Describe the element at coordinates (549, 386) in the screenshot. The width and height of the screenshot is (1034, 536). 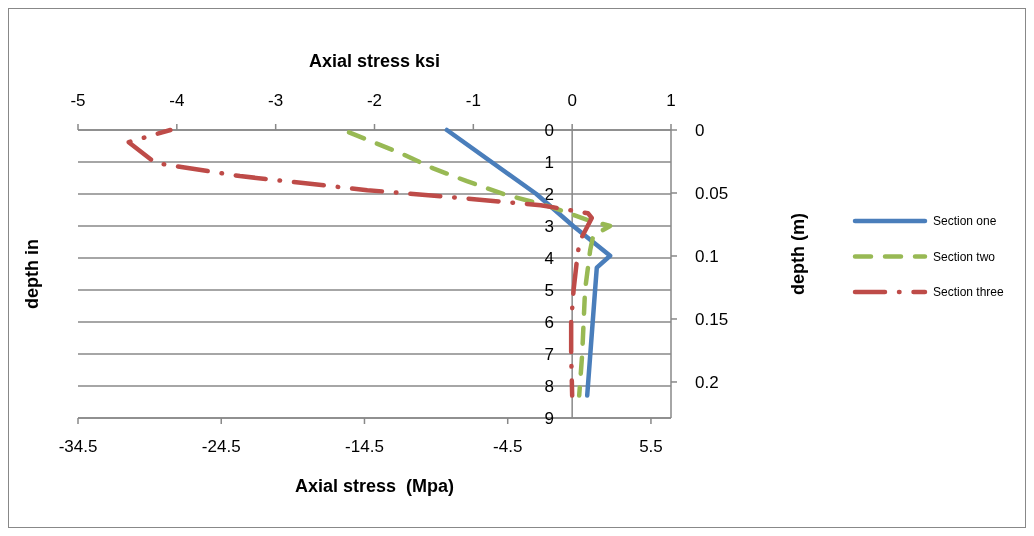
I see `y-tick-label: 8` at that location.